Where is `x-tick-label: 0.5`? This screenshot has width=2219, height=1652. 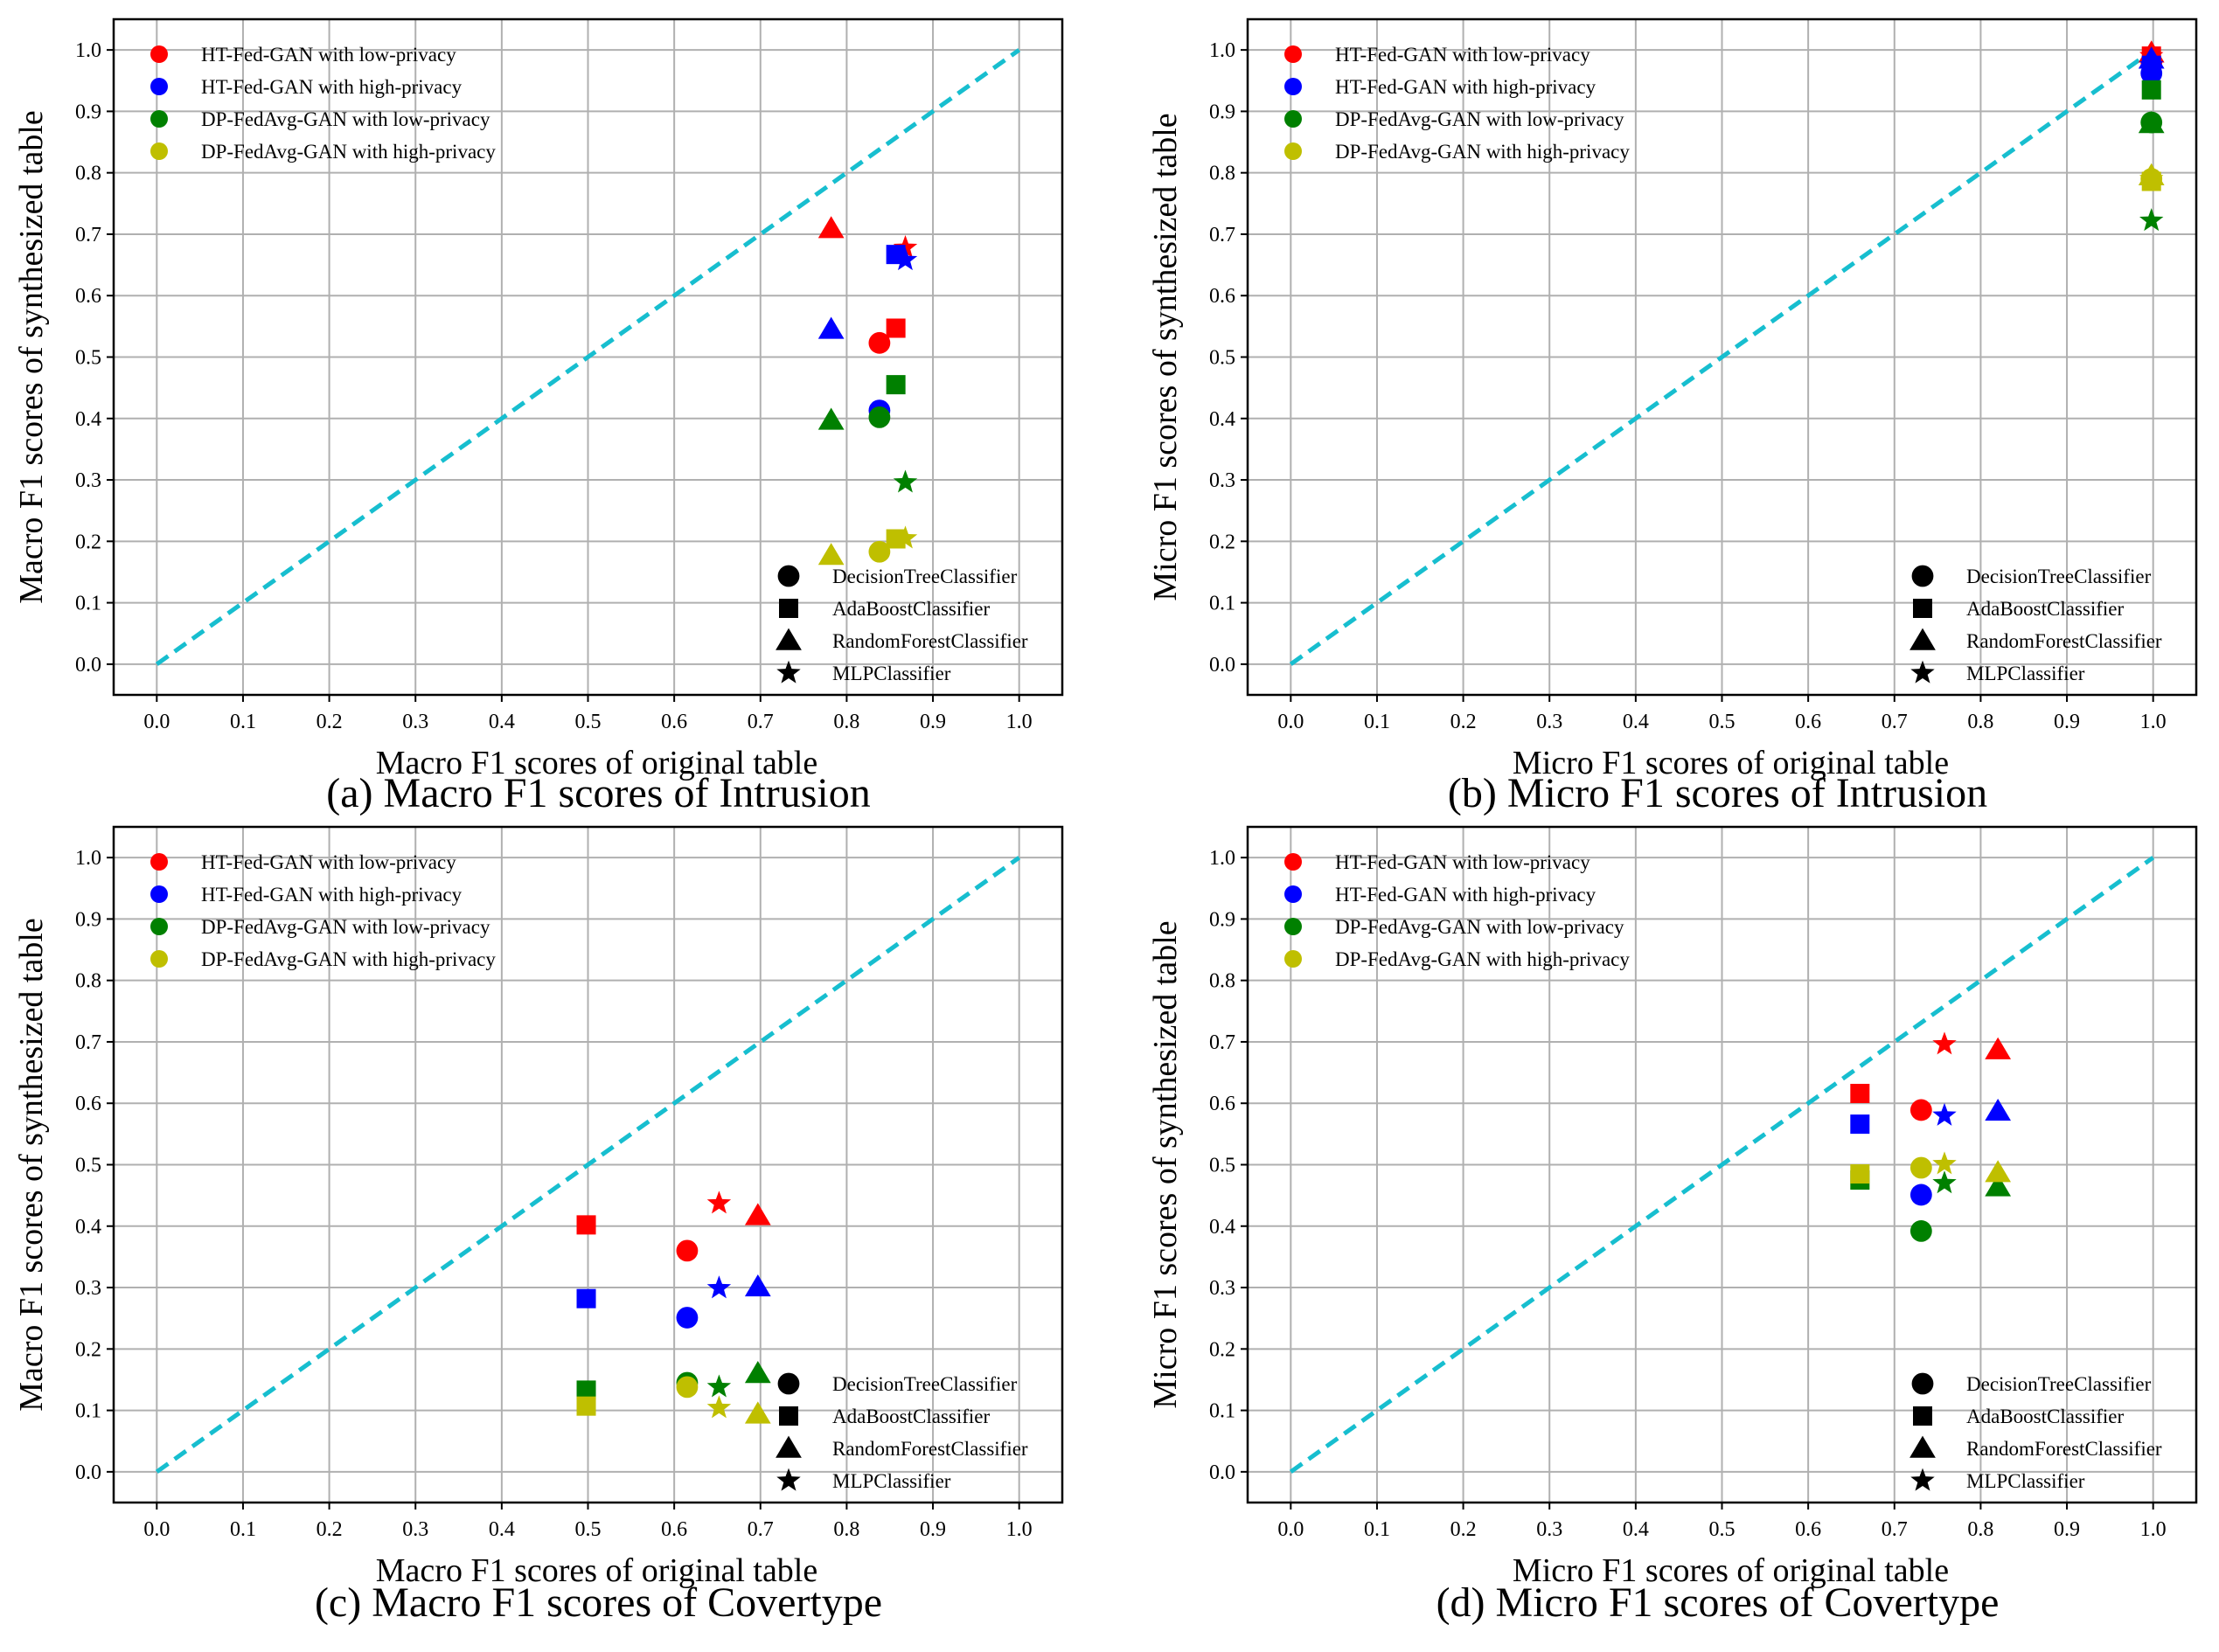 x-tick-label: 0.5 is located at coordinates (1722, 722).